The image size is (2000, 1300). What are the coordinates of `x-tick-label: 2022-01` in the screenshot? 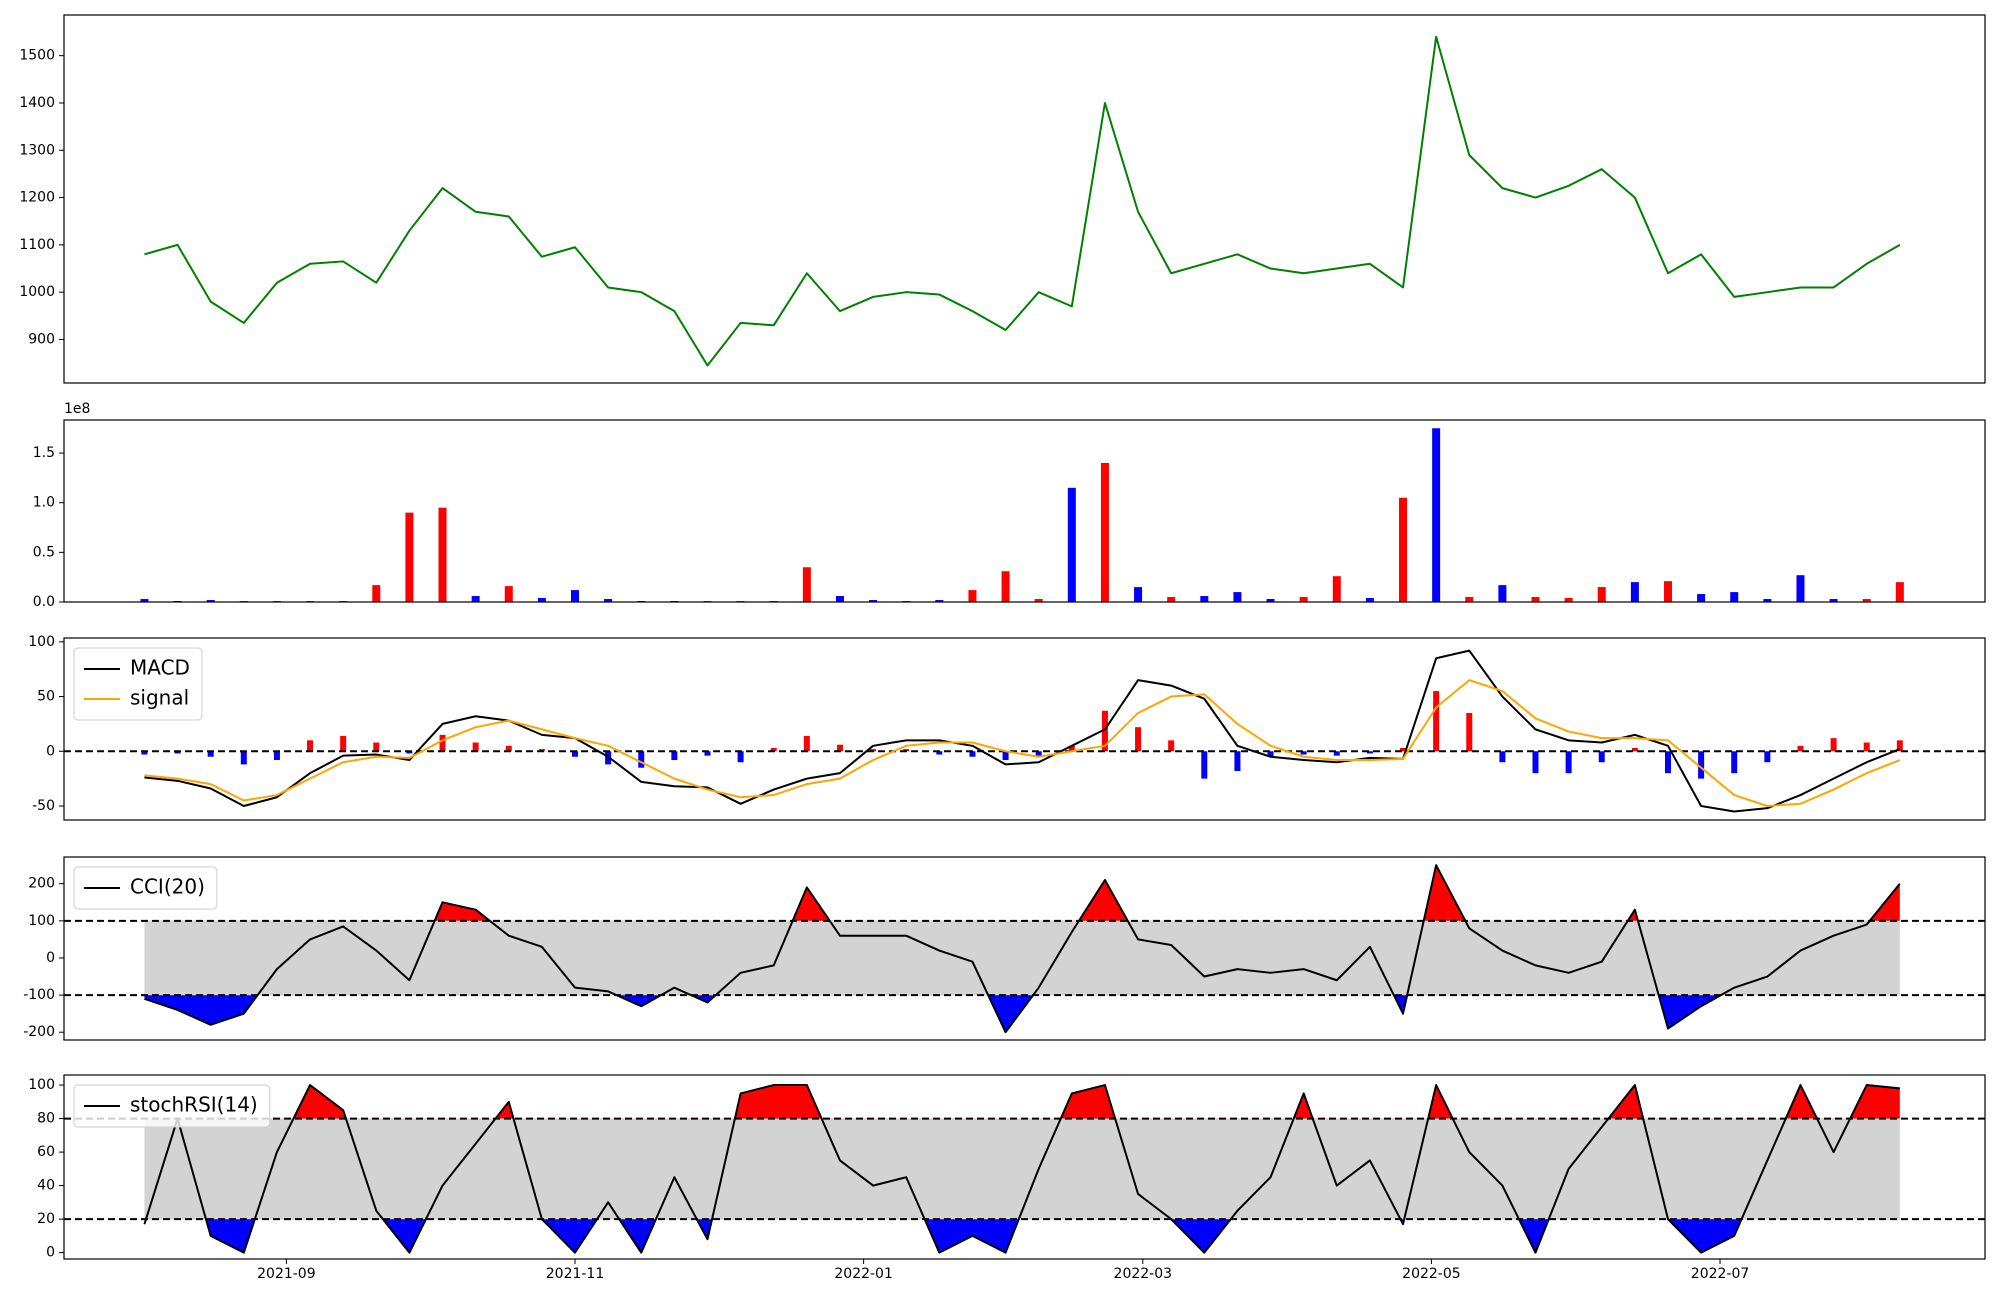 It's located at (863, 1274).